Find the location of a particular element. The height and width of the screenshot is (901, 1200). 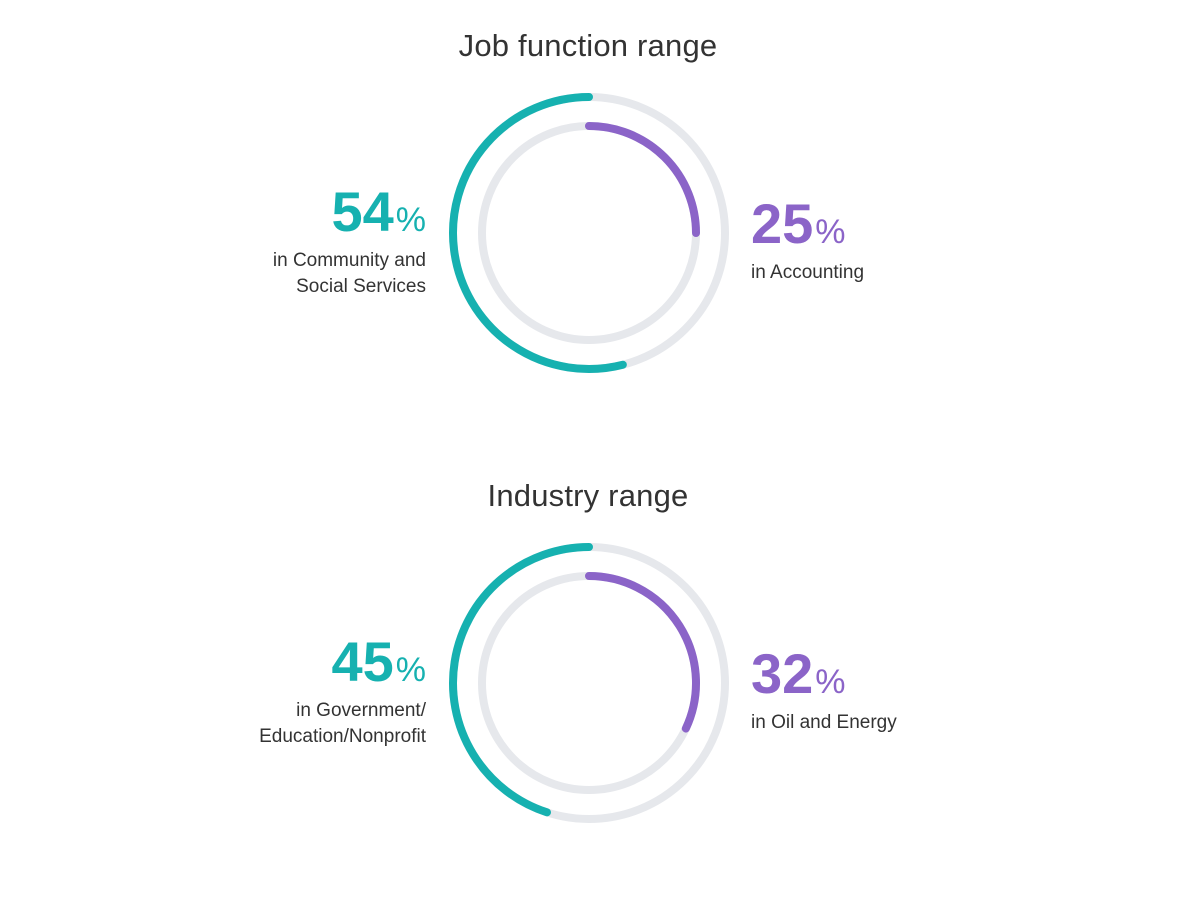

stat-outer-label-line-2: Education/Nonprofit is located at coordinates (342, 736).